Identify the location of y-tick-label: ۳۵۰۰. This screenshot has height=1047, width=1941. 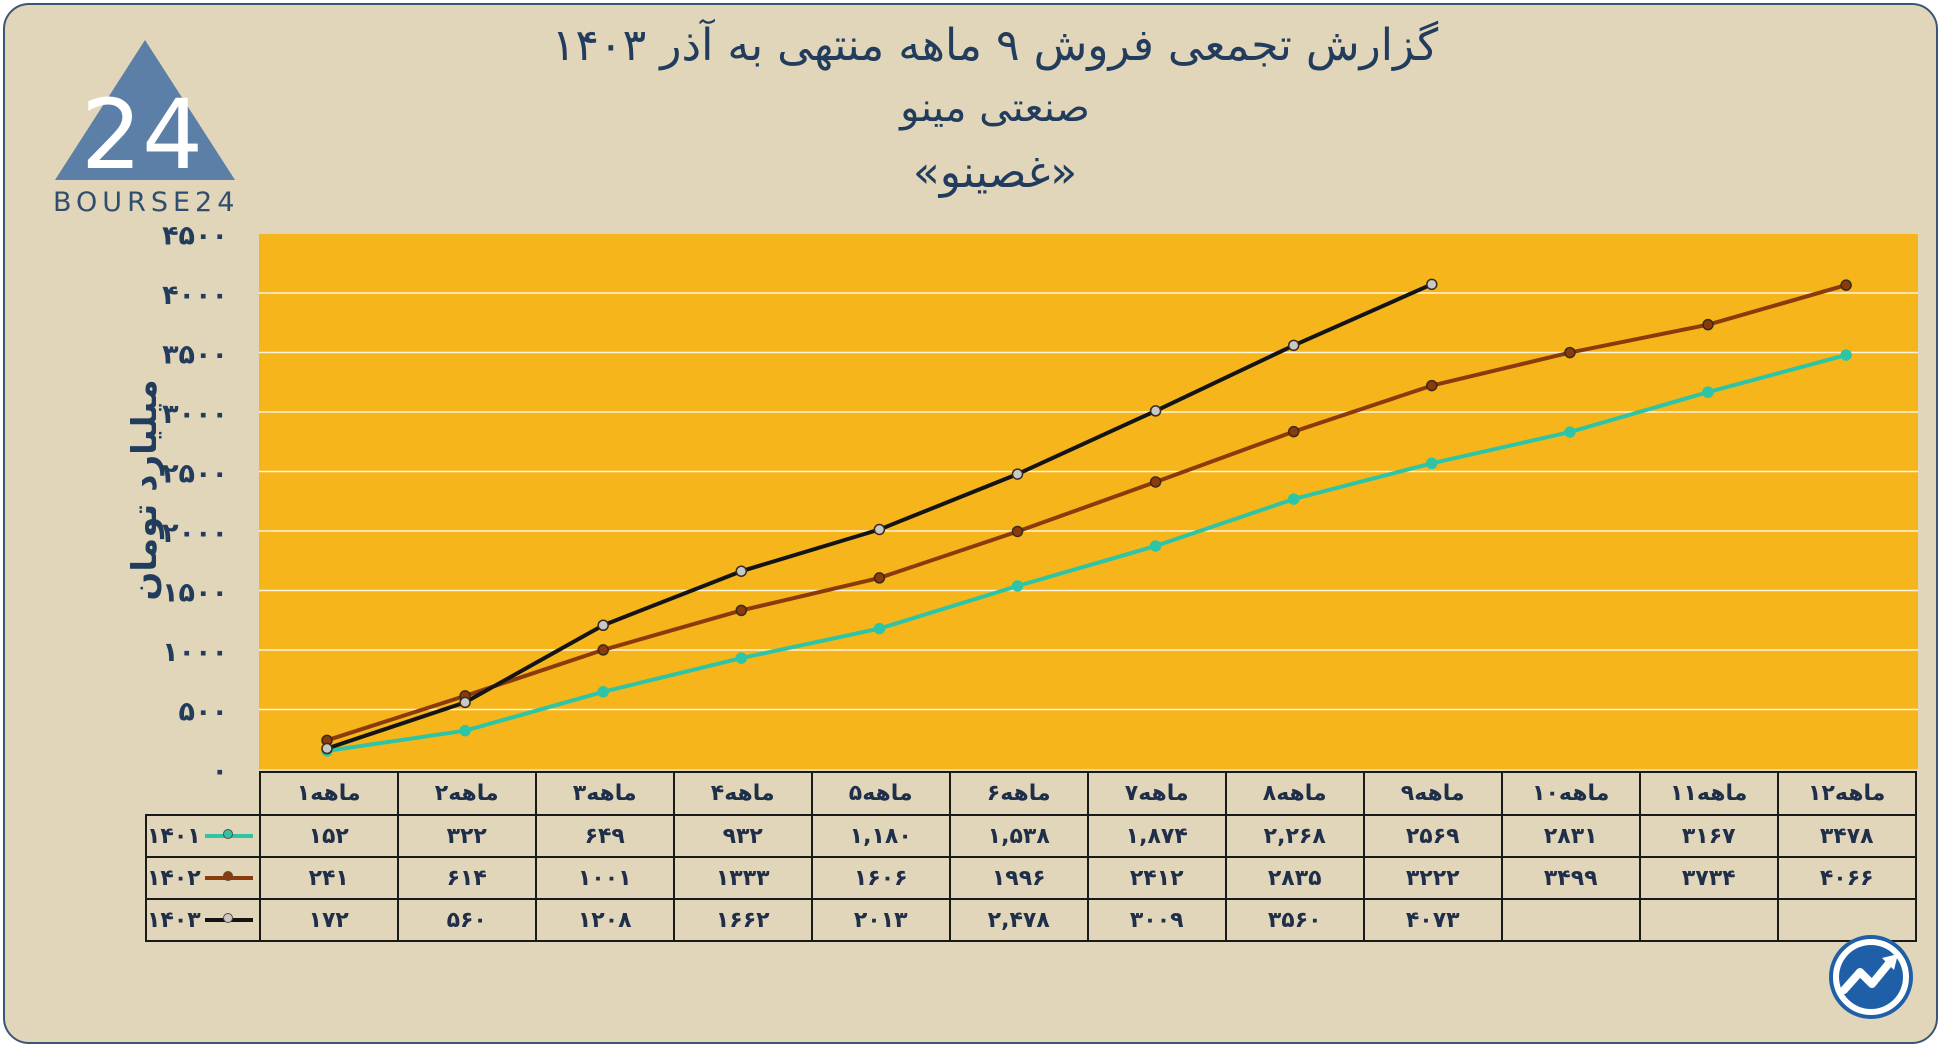
(195, 355).